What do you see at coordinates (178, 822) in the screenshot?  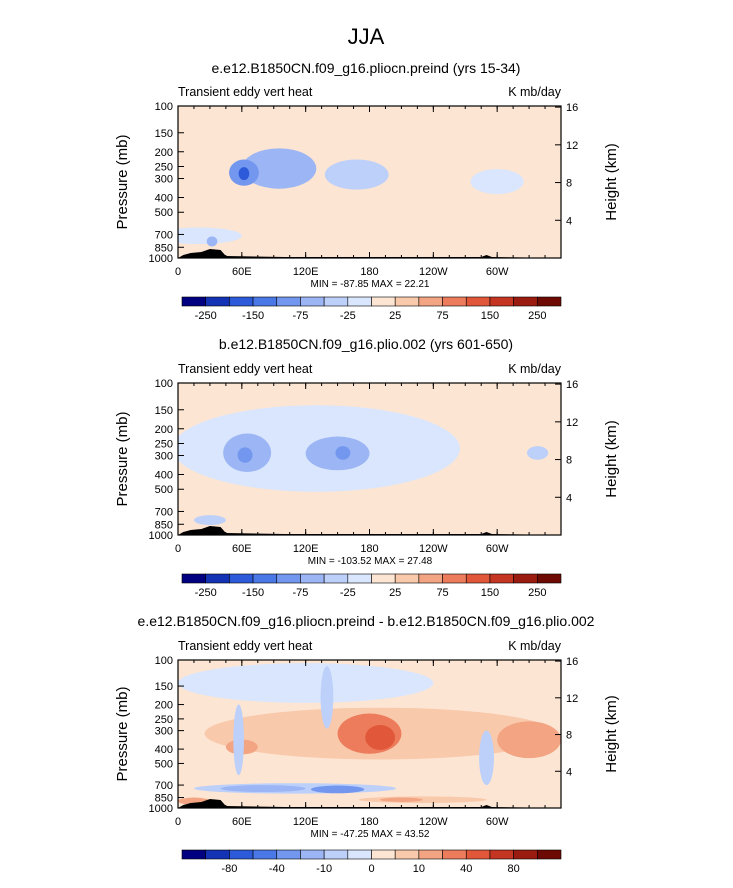 I see `x-tick-label: 0` at bounding box center [178, 822].